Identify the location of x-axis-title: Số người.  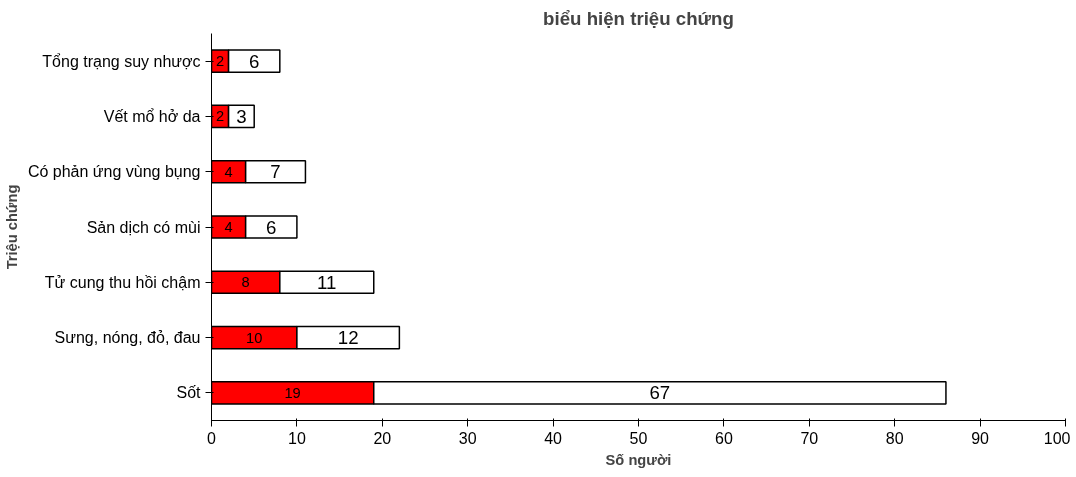
(638, 459).